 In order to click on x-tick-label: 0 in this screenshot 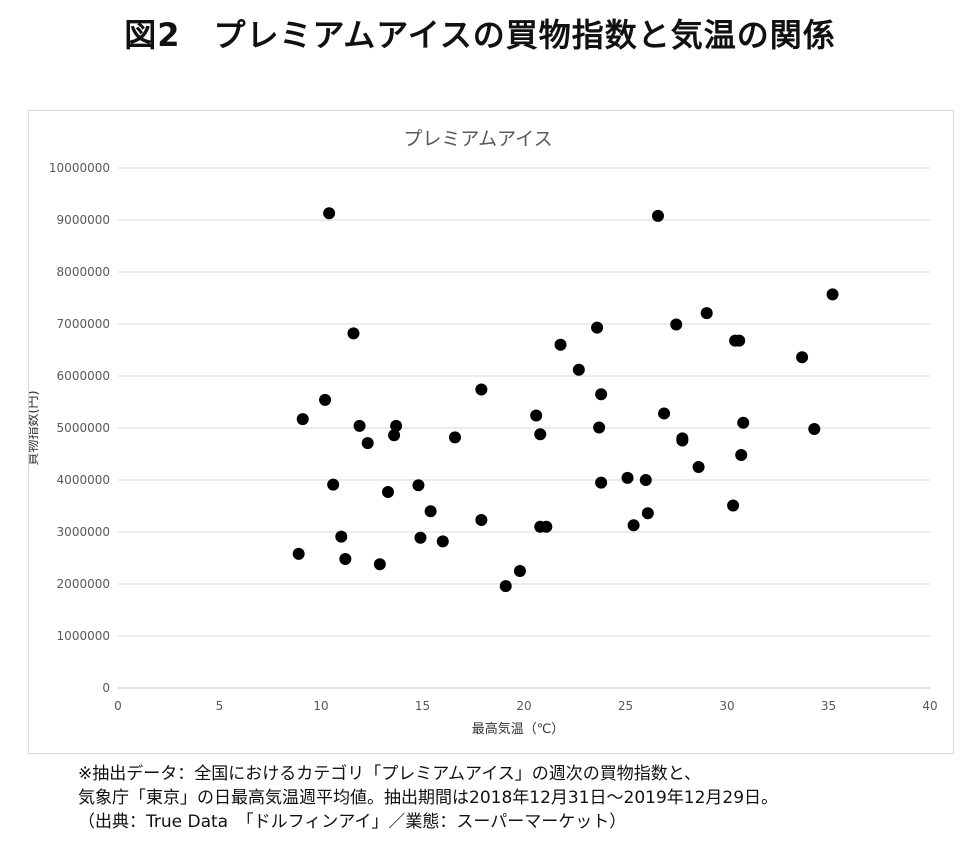, I will do `click(118, 706)`.